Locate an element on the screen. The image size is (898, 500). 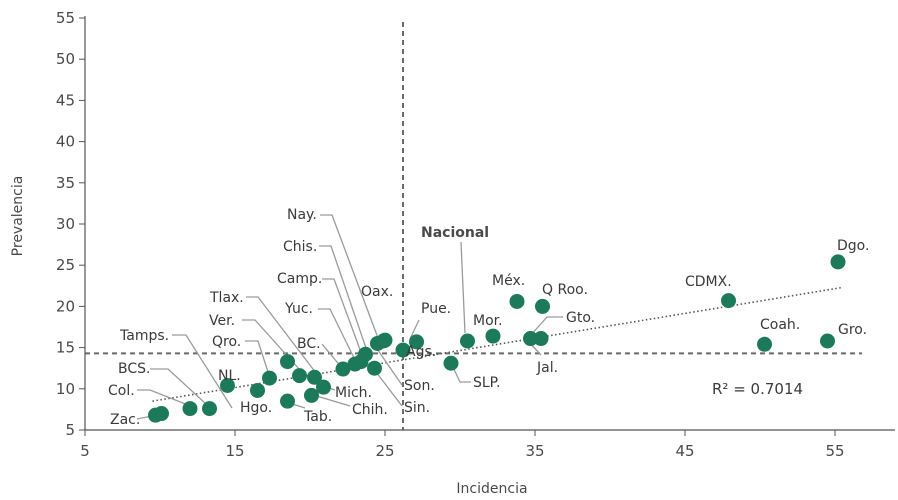
point-label: BCS. is located at coordinates (134, 369).